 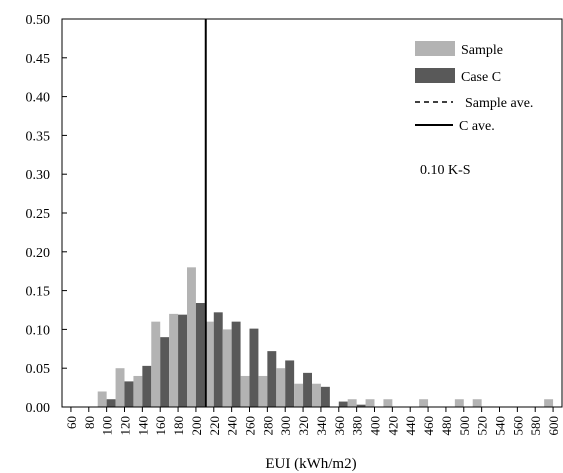 I want to click on x-tick-label: 480, so click(x=446, y=426).